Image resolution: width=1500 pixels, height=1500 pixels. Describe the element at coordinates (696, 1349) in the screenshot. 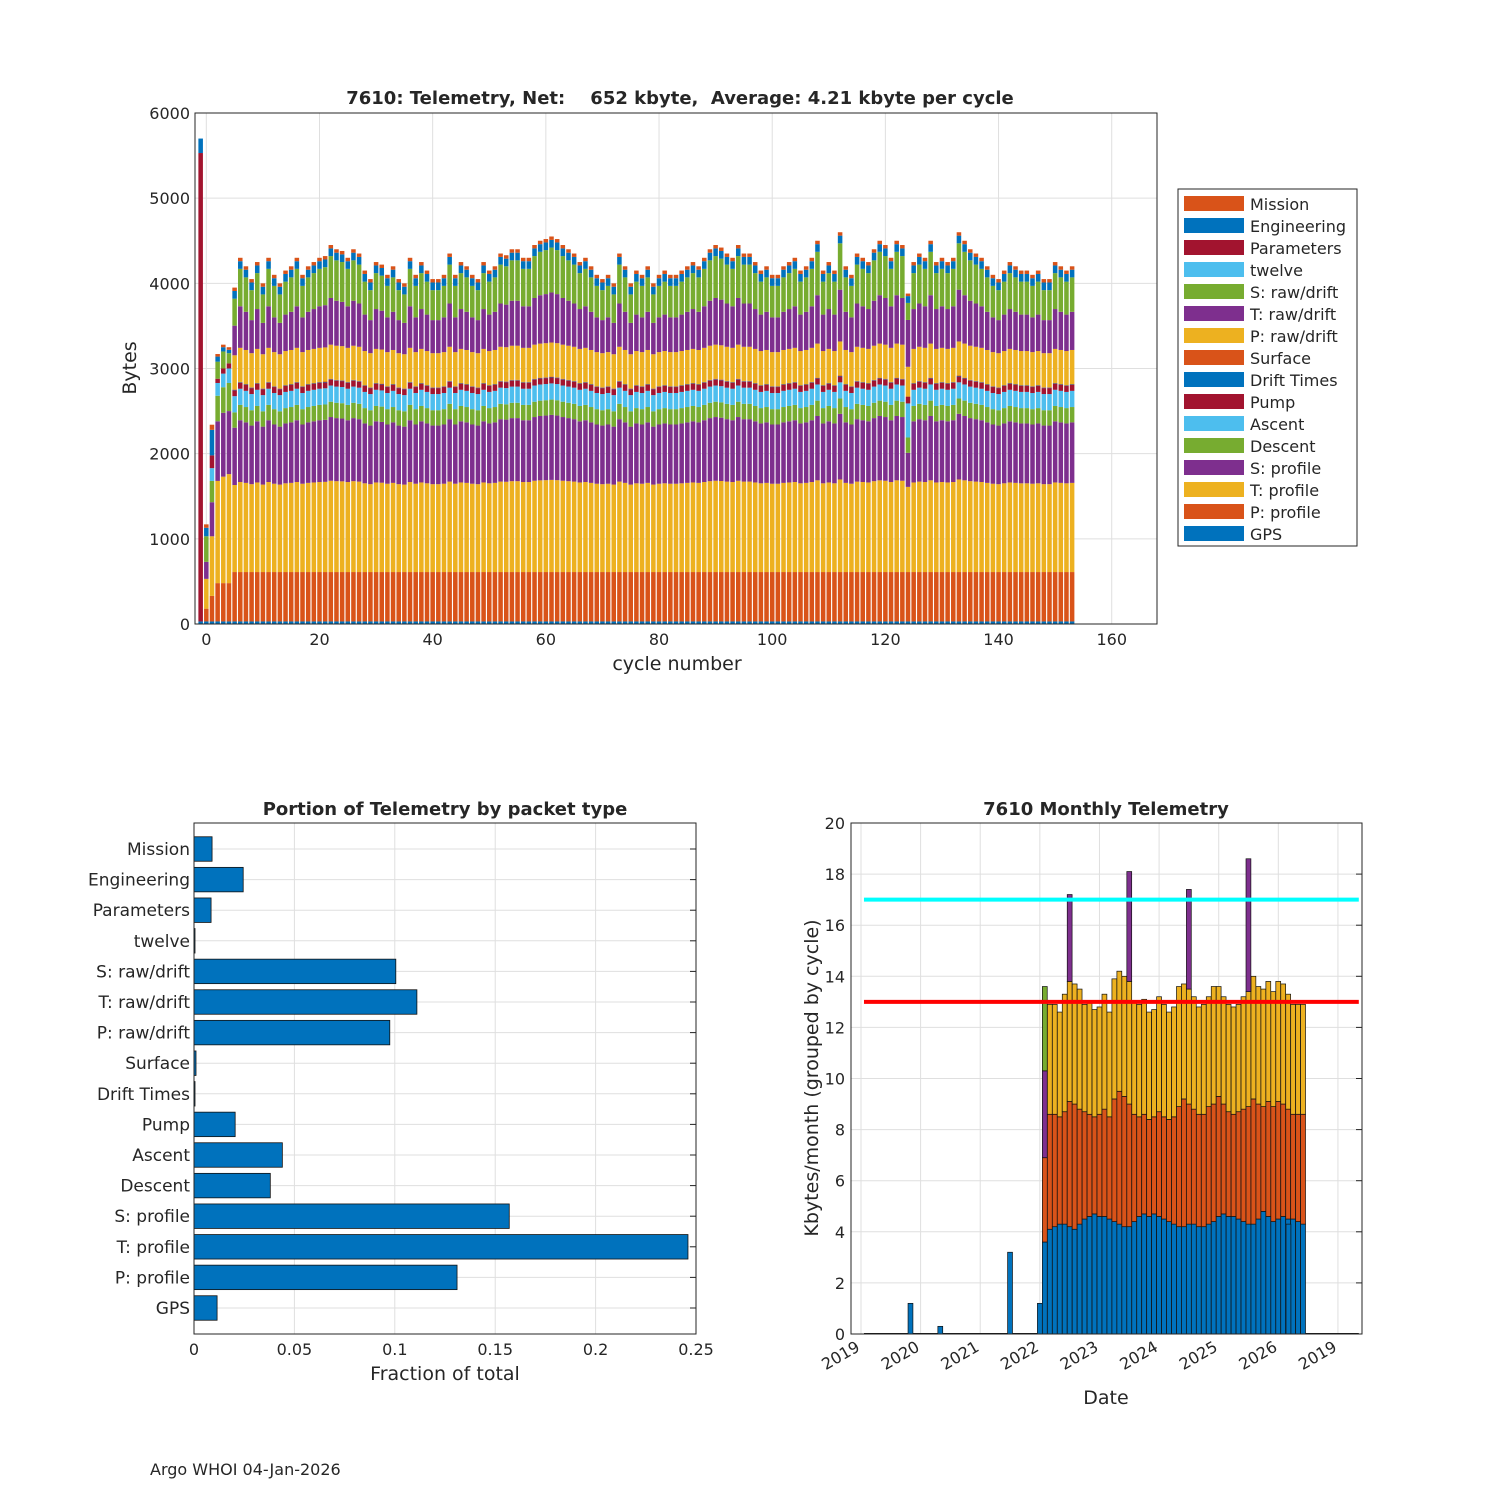

I see `fraction-chart-xtick: 0.25` at that location.